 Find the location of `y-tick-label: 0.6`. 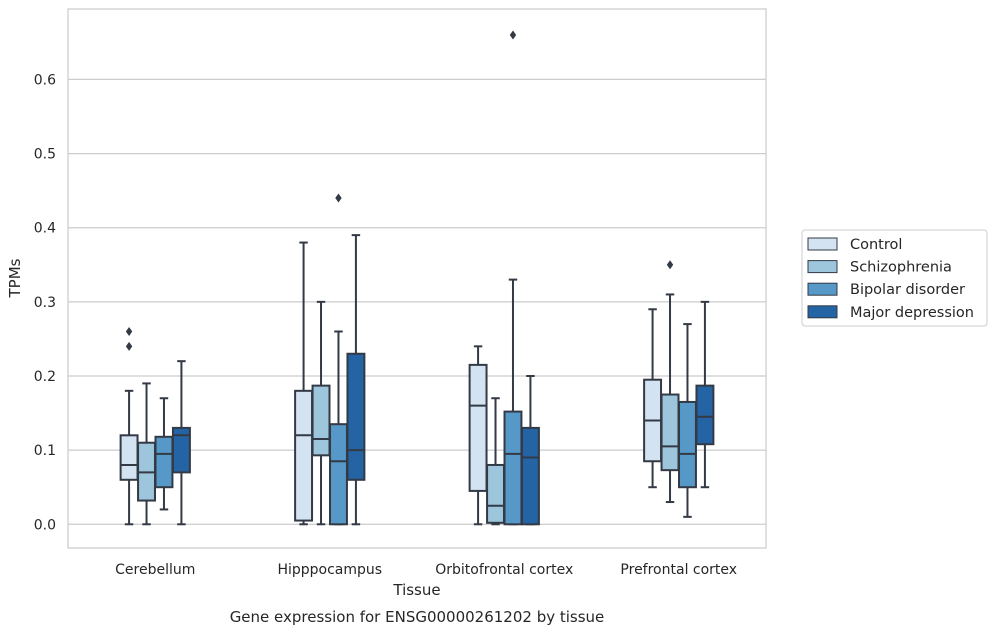

y-tick-label: 0.6 is located at coordinates (45, 80).